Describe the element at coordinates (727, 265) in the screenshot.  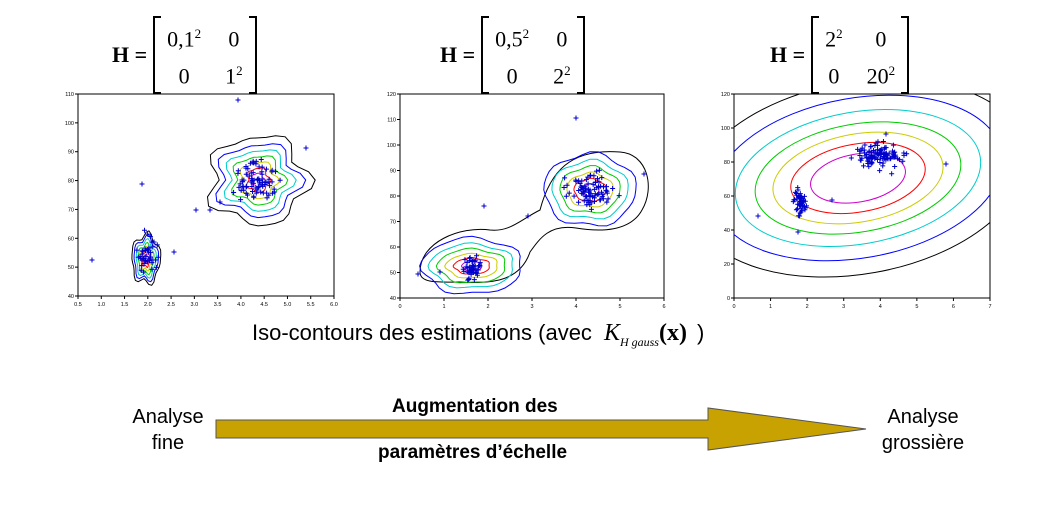
I see `y-tick-label: 20` at that location.